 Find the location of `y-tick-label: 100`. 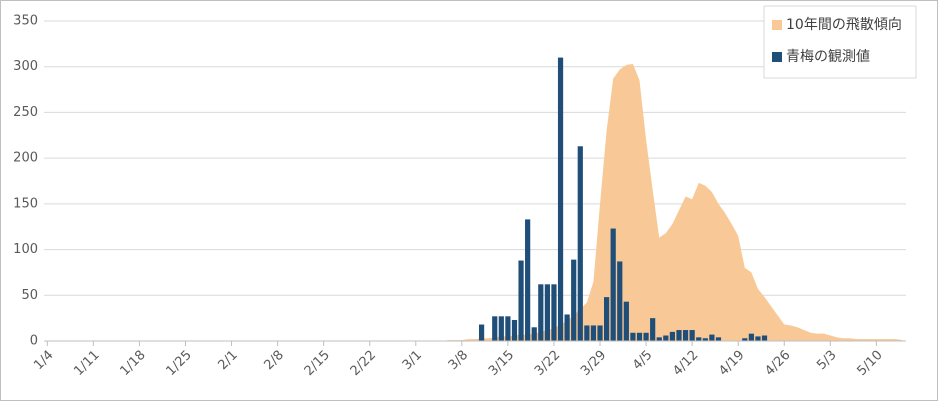

y-tick-label: 100 is located at coordinates (25, 249).